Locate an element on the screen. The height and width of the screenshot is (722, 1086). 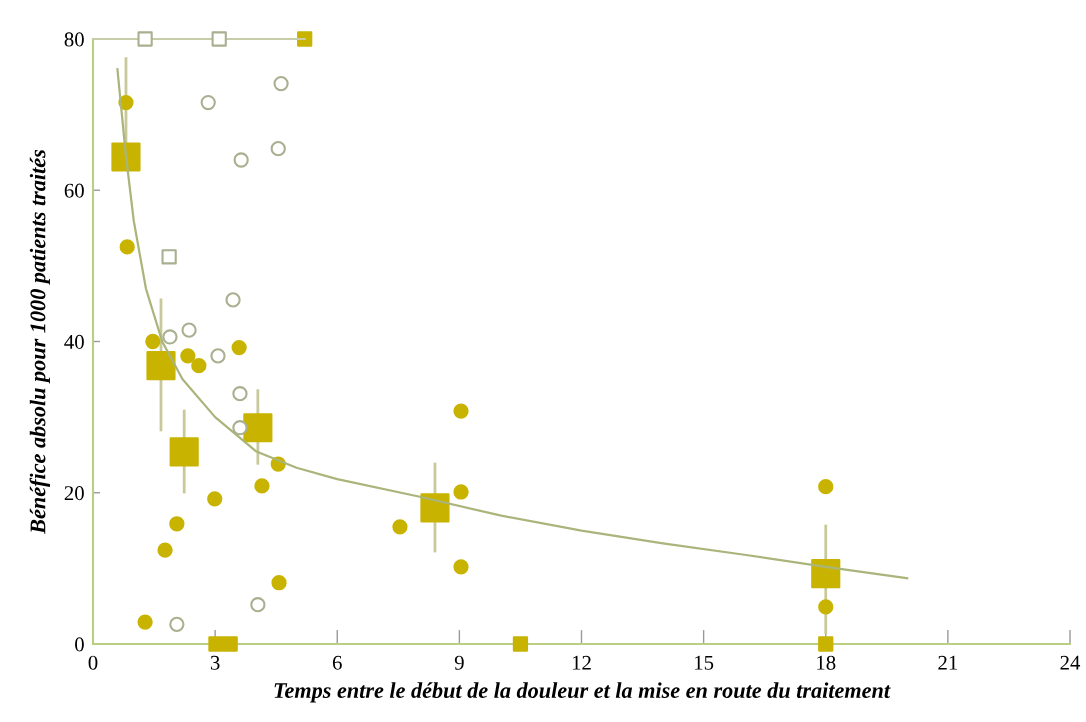
y-tick-label: 40 is located at coordinates (74, 341).